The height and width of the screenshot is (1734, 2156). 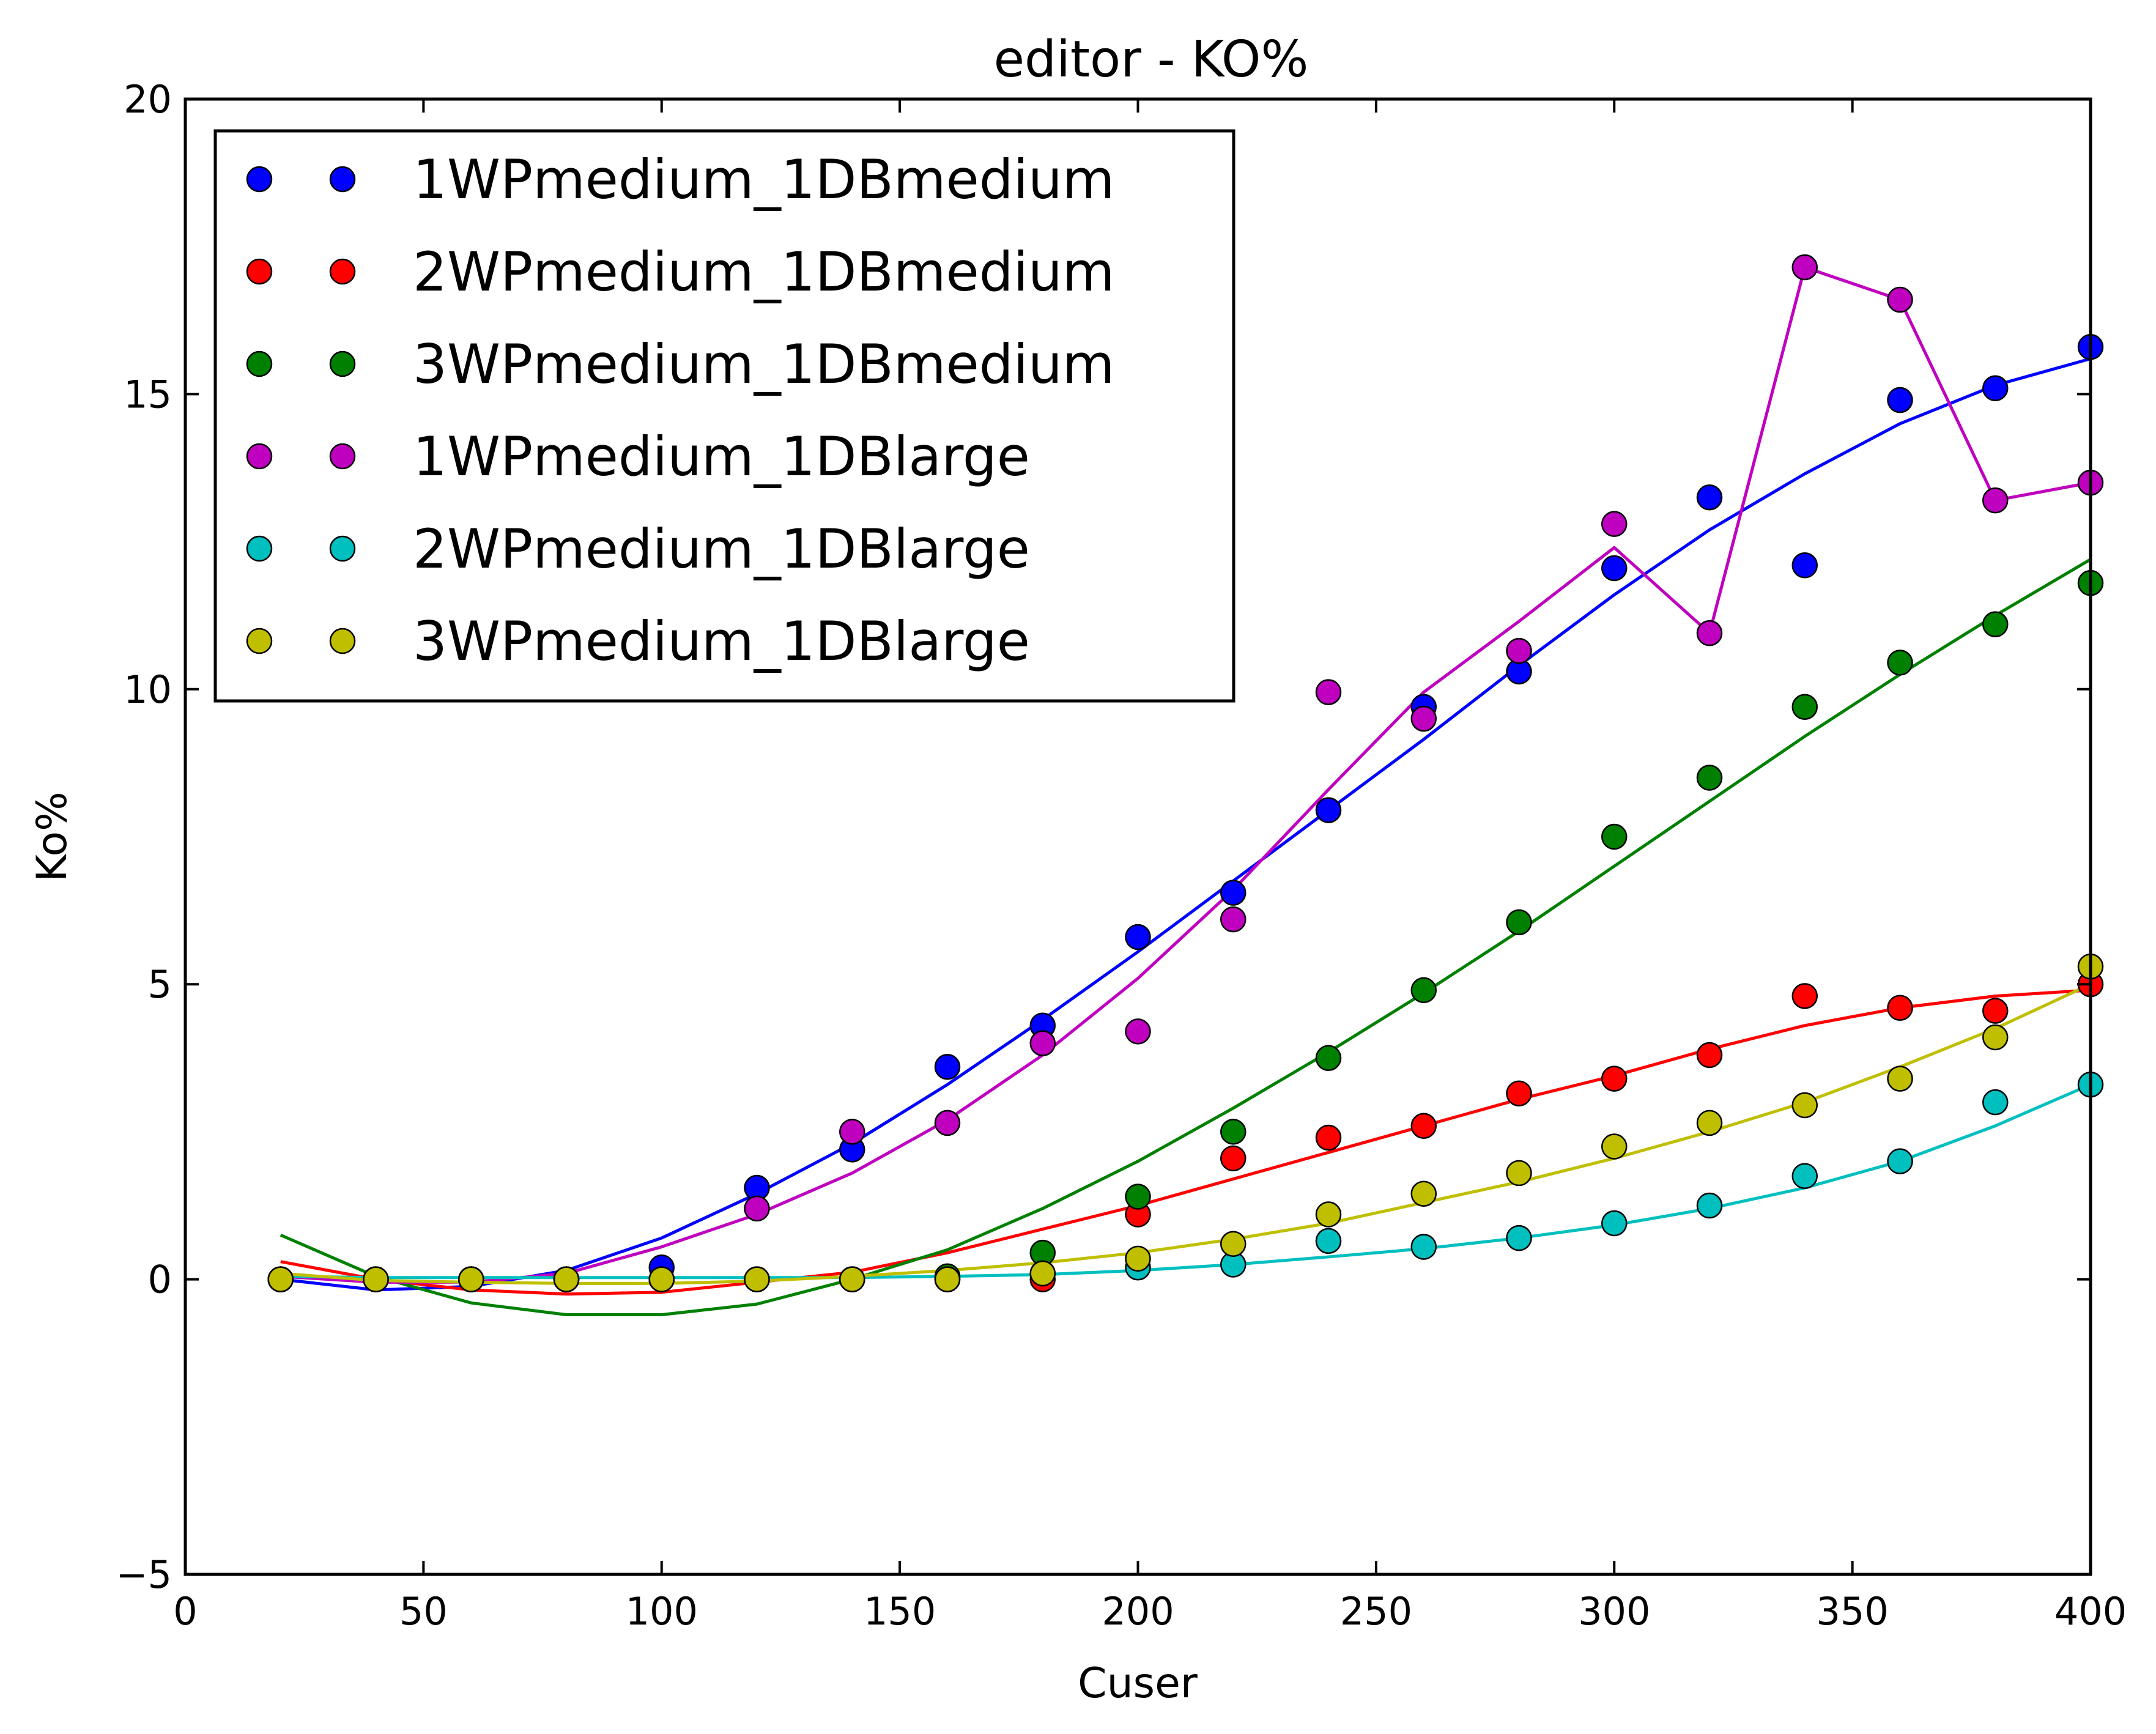 What do you see at coordinates (1614, 1612) in the screenshot?
I see `x-tick-label: 300` at bounding box center [1614, 1612].